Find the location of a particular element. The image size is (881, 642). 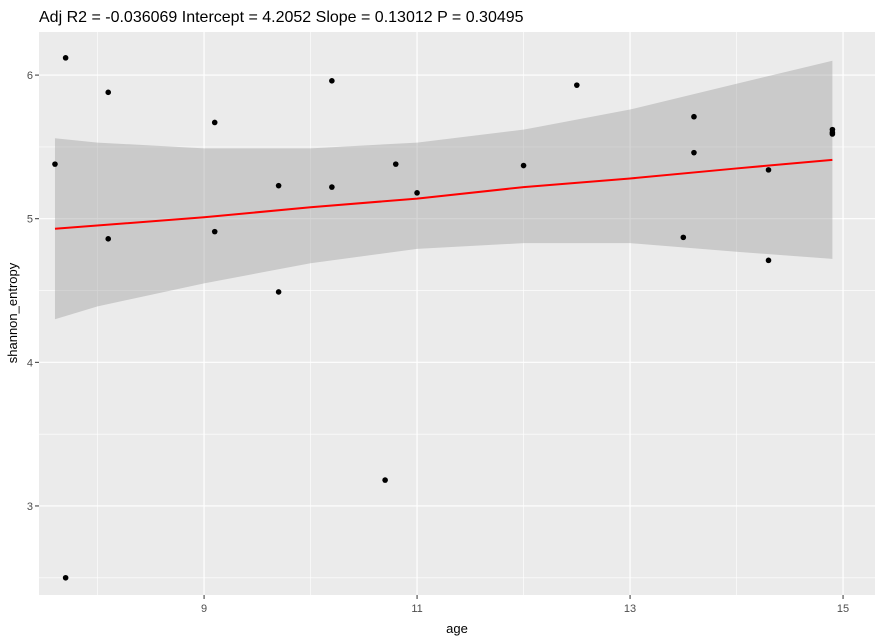

y-tick-label: 4 is located at coordinates (30, 363).